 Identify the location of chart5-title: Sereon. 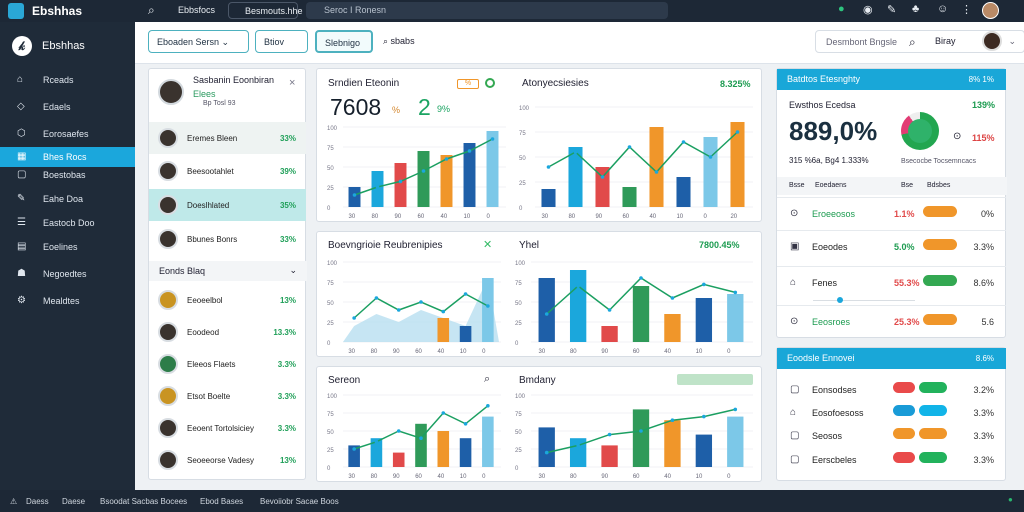
(344, 380).